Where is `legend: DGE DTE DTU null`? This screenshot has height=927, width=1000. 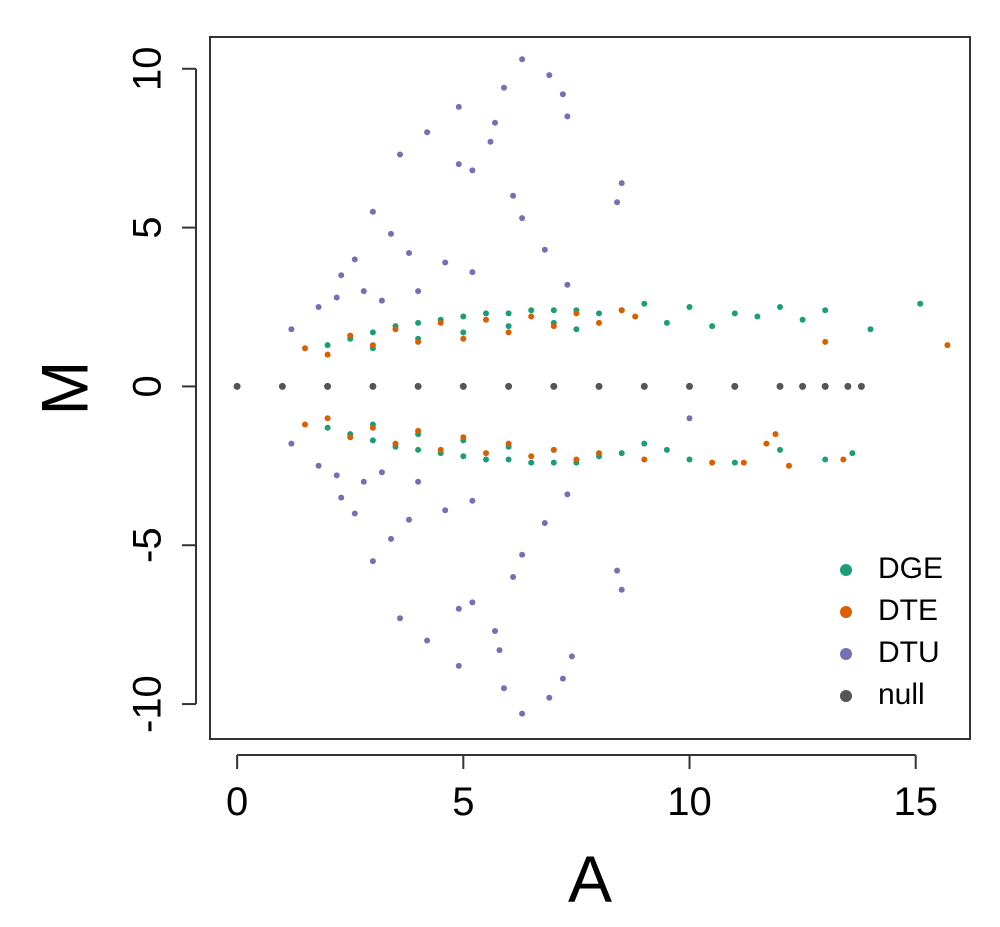
legend: DGE DTE DTU null is located at coordinates (891, 631).